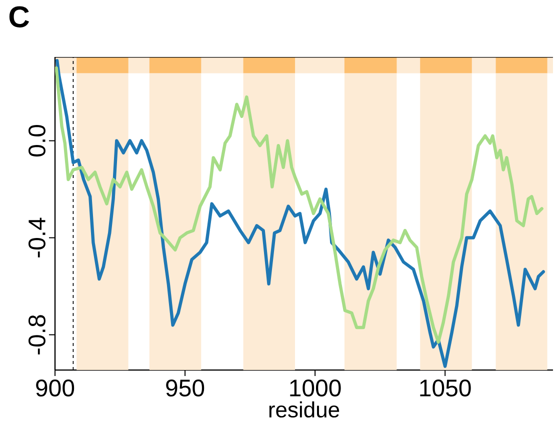  Describe the element at coordinates (185, 388) in the screenshot. I see `x-tick-label: 950` at that location.